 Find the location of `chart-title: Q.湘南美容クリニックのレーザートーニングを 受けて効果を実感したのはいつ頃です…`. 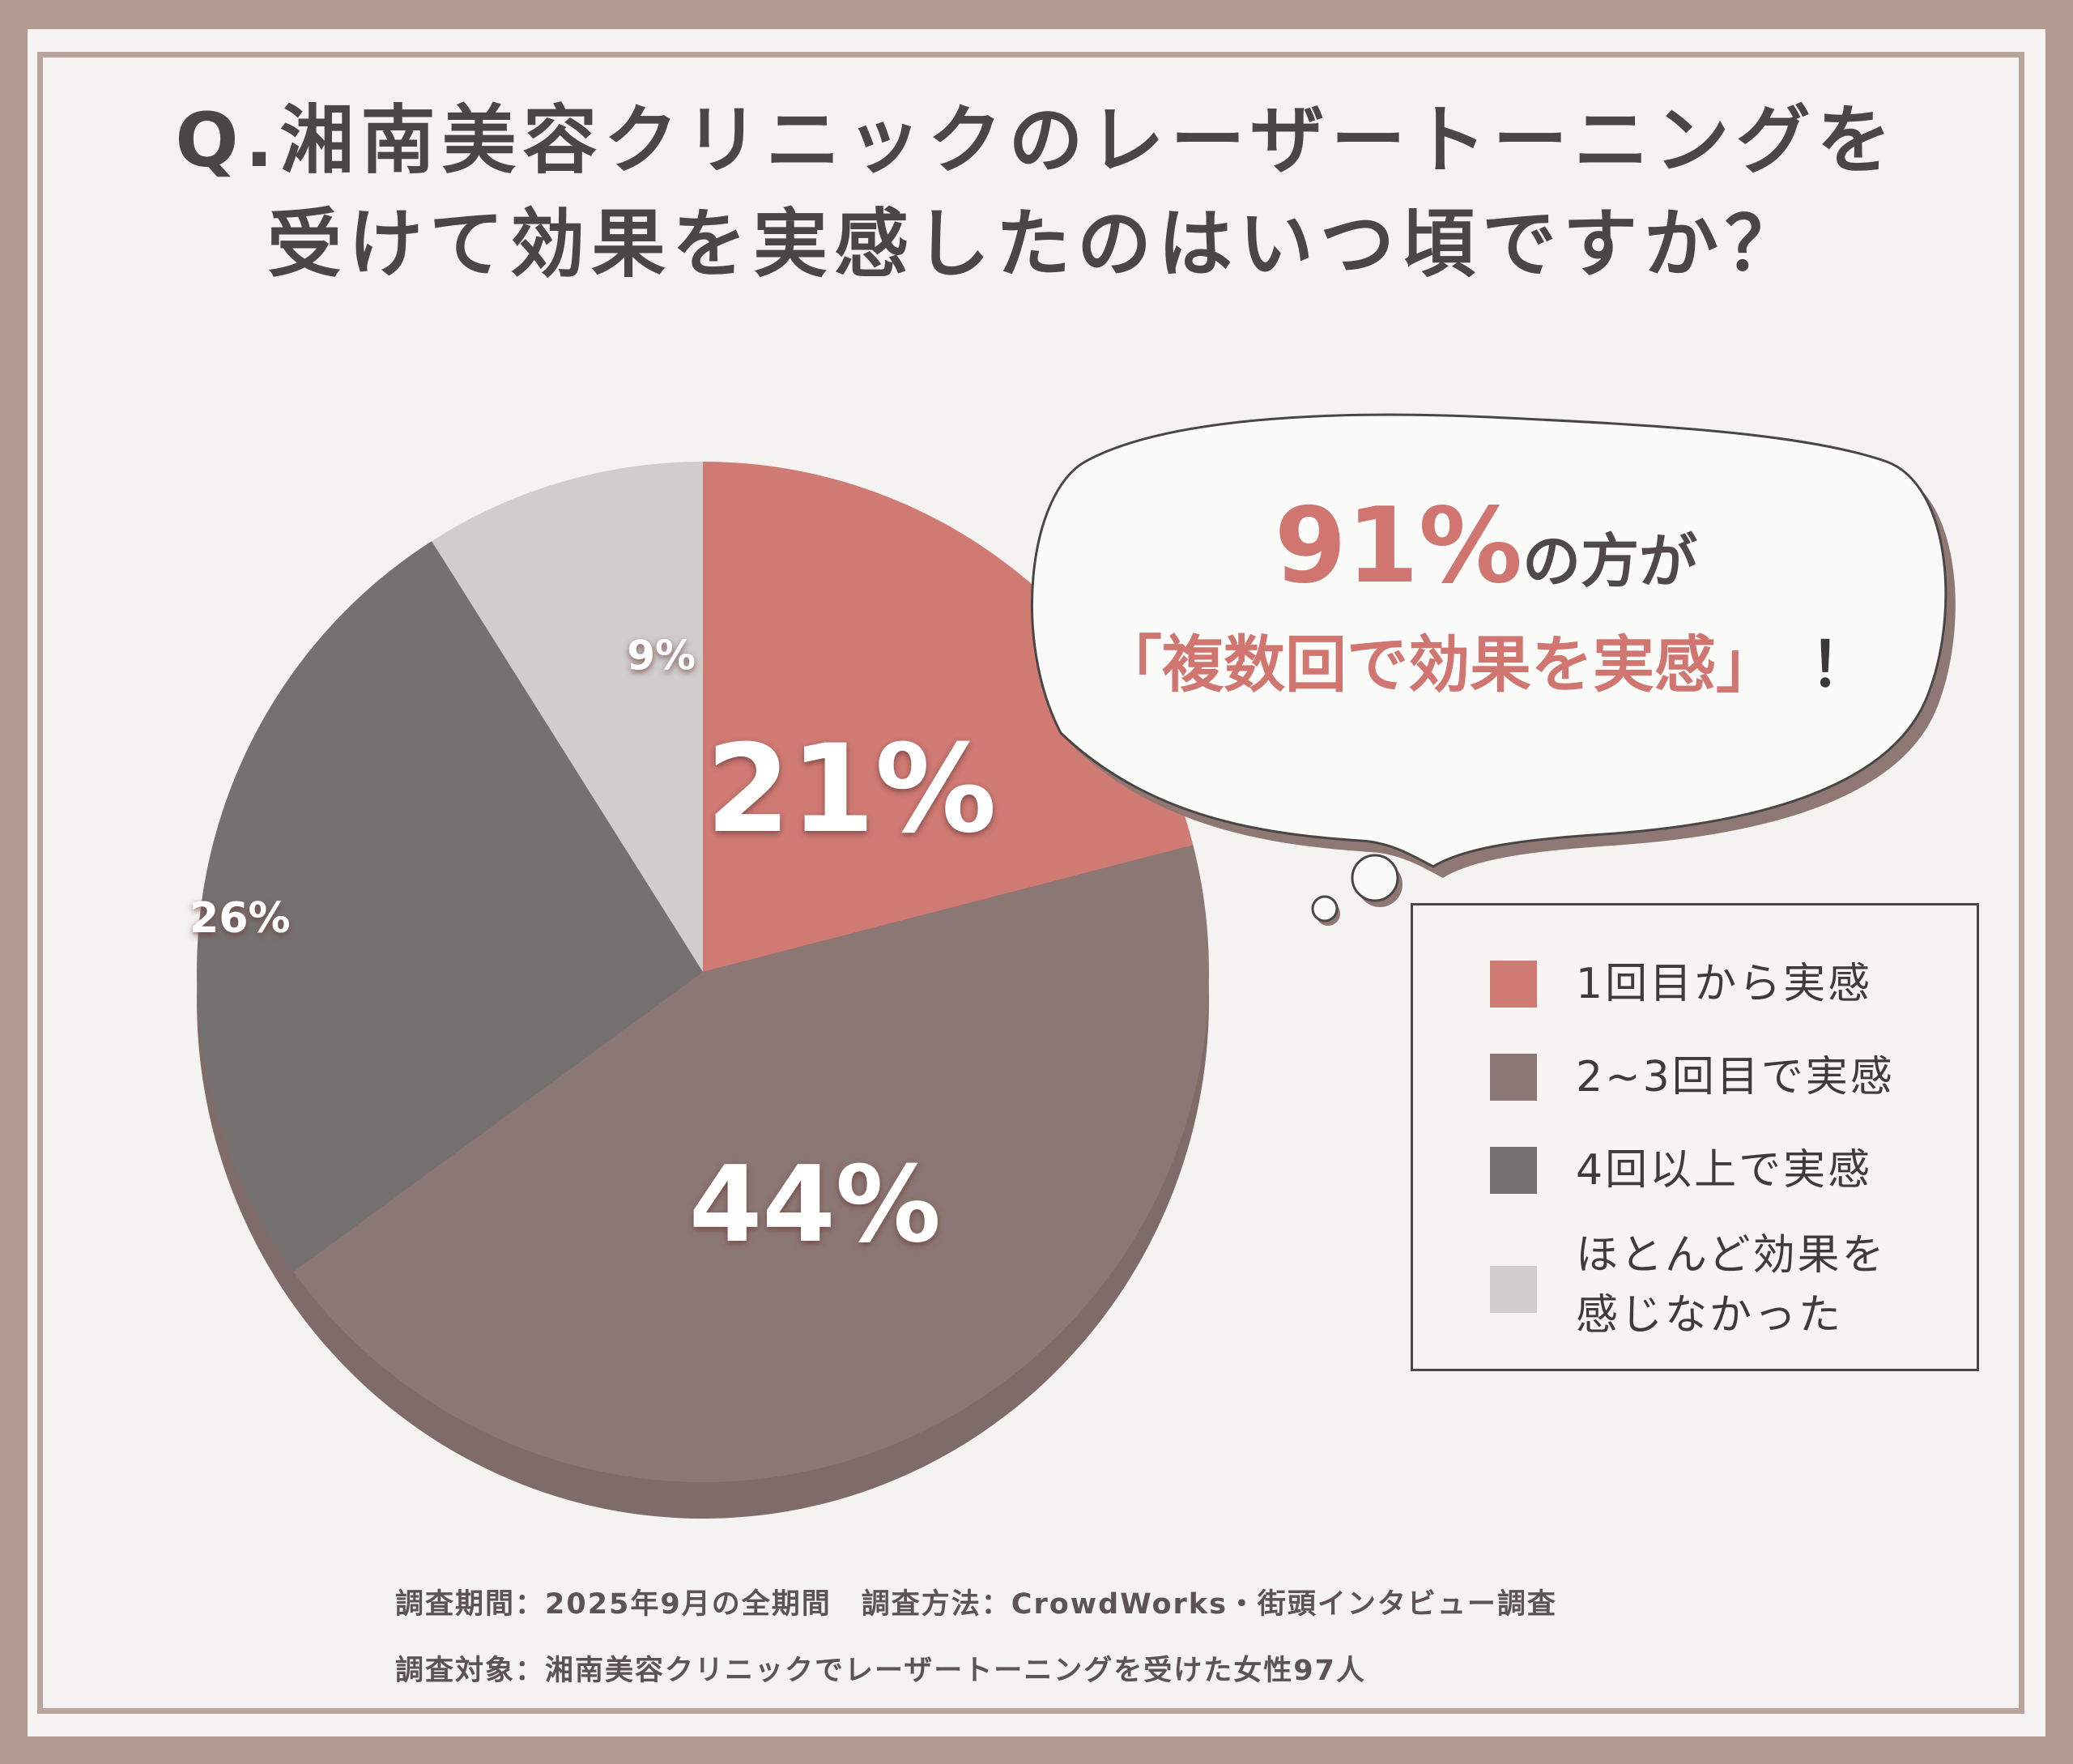

chart-title: Q.湘南美容クリニックのレーザートーニングを 受けて効果を実感したのはいつ頃です… is located at coordinates (1036, 192).